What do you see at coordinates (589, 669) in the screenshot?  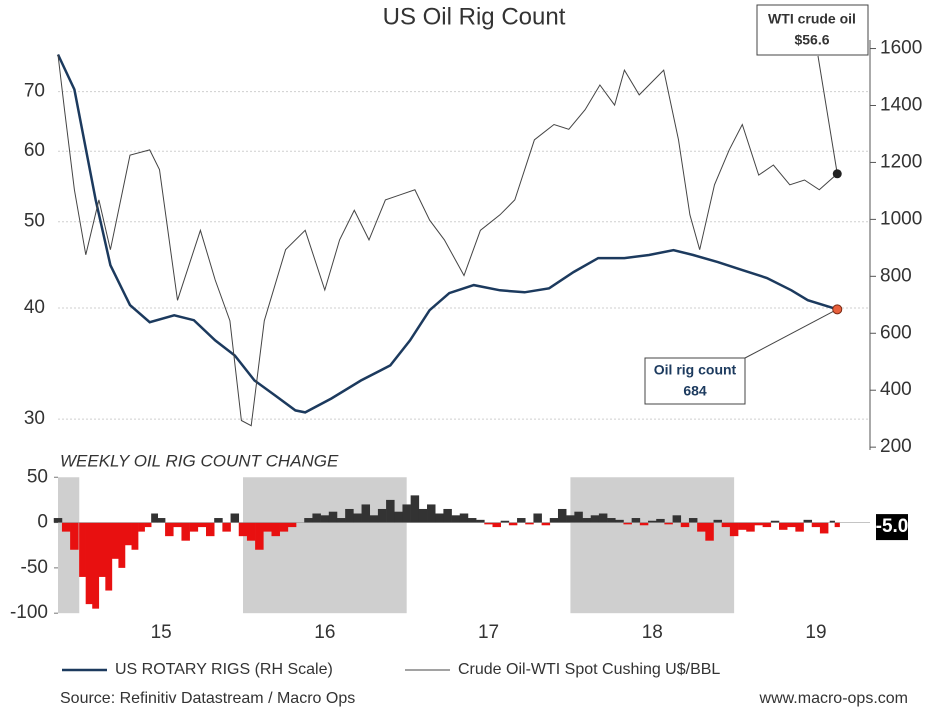 I see `legend-label: Crude Oil-WTI Spot Cushing U$/BBL` at bounding box center [589, 669].